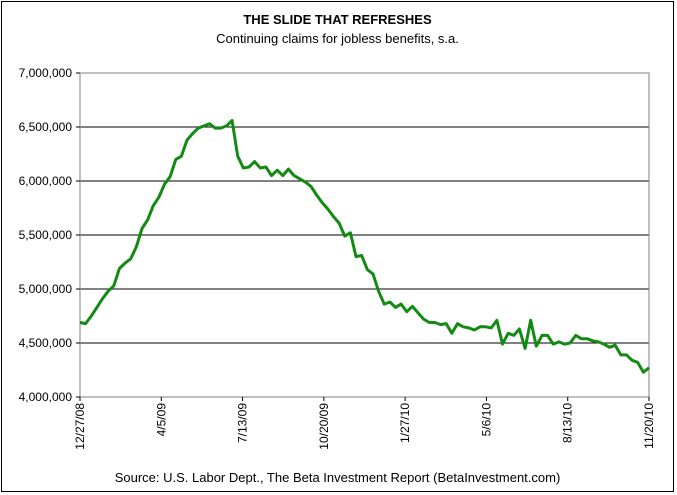 This screenshot has width=677, height=495. Describe the element at coordinates (337, 19) in the screenshot. I see `chart-title: THE SLIDE THAT REFRESHES` at that location.